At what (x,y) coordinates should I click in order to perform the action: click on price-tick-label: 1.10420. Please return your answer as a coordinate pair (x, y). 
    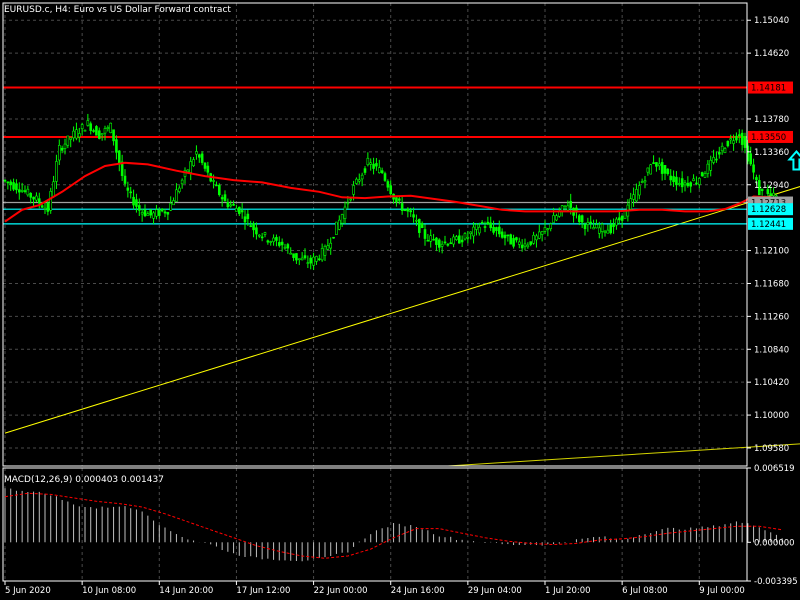
    Looking at the image, I should click on (771, 383).